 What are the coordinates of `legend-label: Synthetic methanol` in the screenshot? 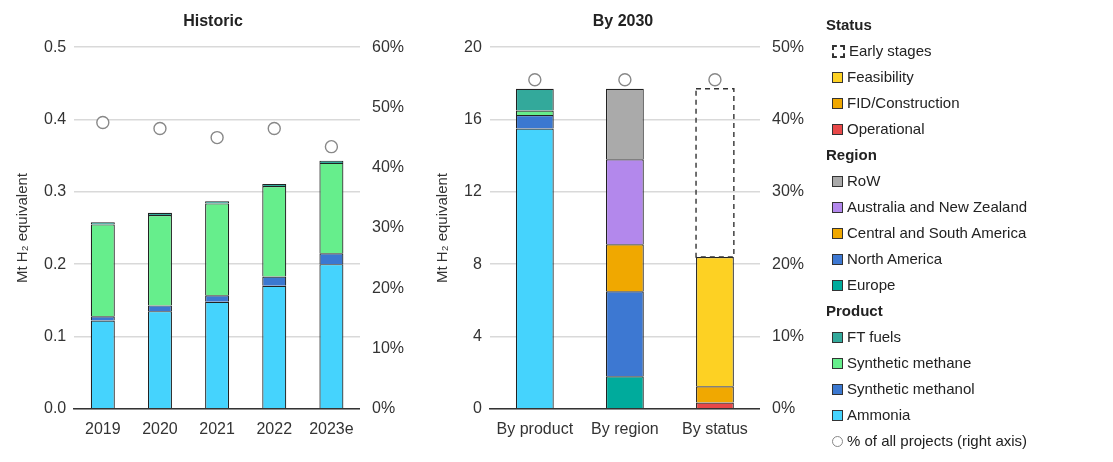 It's located at (911, 389).